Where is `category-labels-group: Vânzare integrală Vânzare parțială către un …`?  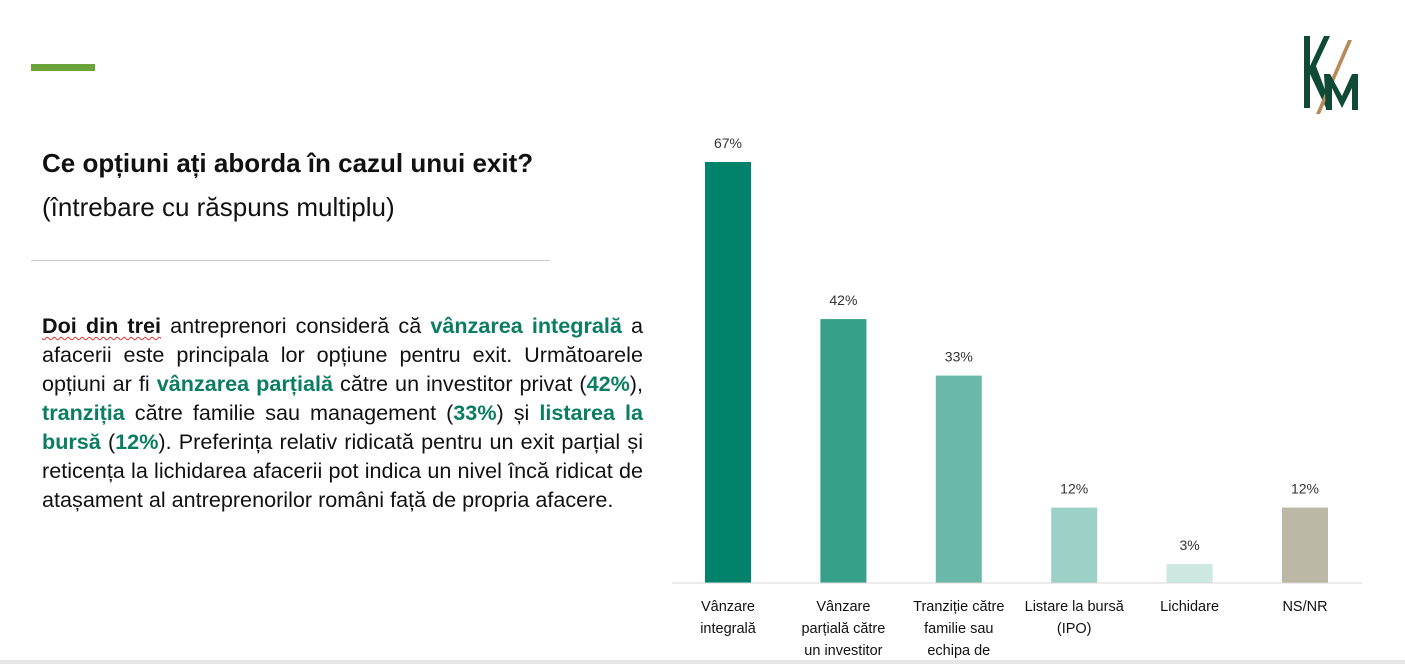 category-labels-group: Vânzare integrală Vânzare parțială către un … is located at coordinates (1013, 629).